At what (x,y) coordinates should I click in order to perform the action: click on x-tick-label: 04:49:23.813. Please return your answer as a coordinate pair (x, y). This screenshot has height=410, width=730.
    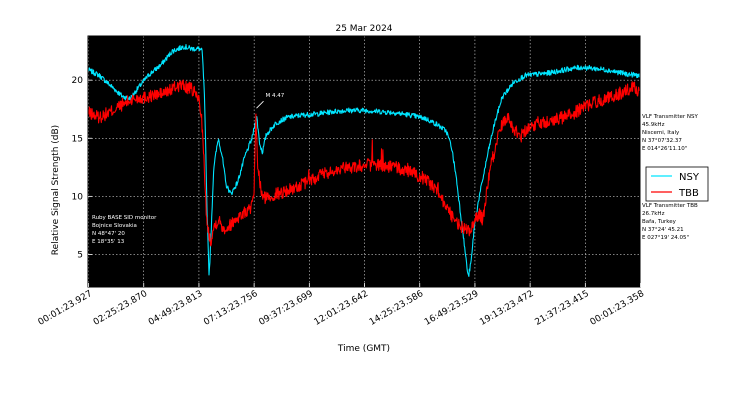
    Looking at the image, I should click on (175, 308).